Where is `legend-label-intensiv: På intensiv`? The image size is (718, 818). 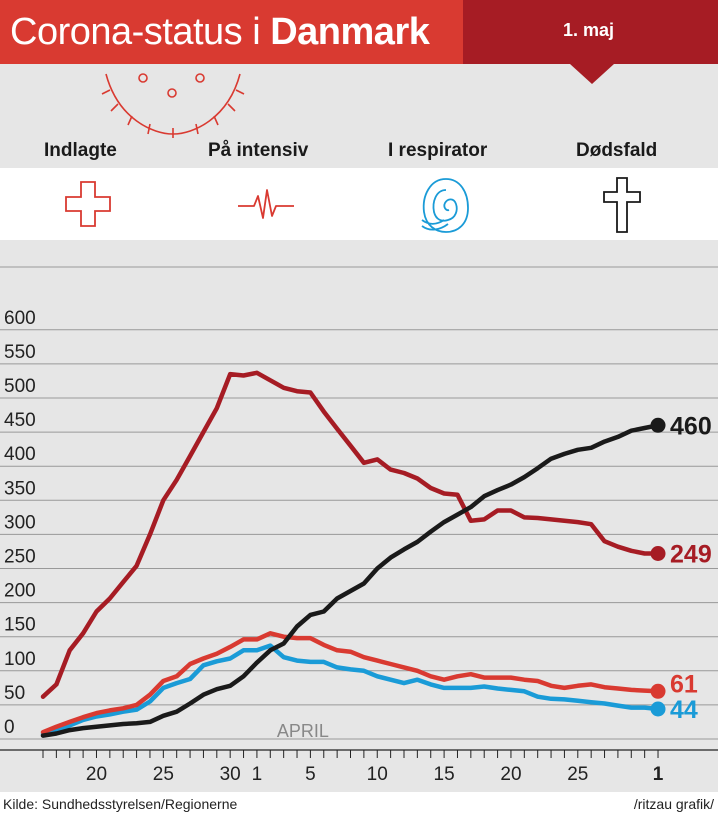 legend-label-intensiv: På intensiv is located at coordinates (258, 150).